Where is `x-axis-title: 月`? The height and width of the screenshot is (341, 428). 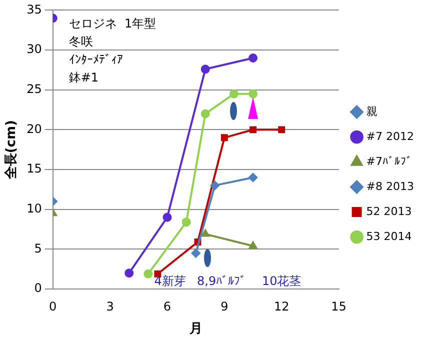
x-axis-title: 月 is located at coordinates (195, 329).